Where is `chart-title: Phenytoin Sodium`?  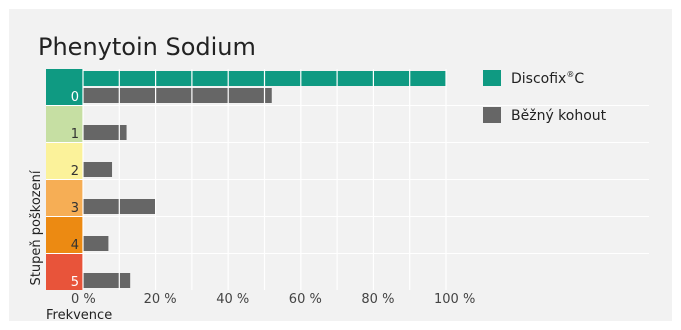 chart-title: Phenytoin Sodium is located at coordinates (147, 47).